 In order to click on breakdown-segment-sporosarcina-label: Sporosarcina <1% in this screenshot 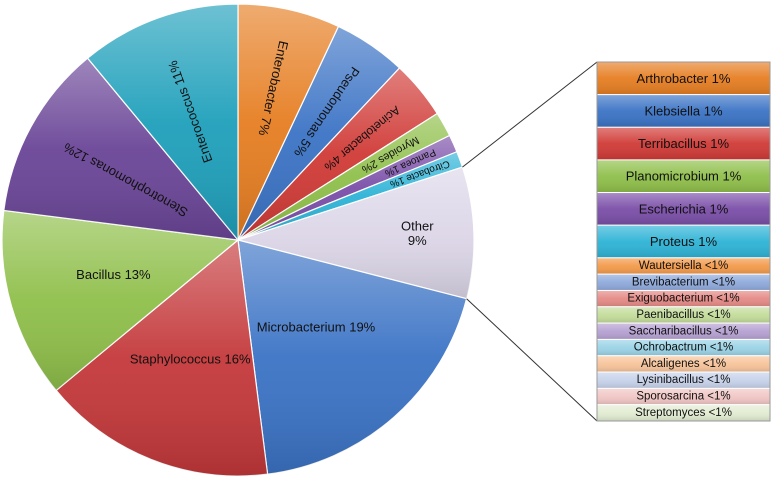, I will do `click(683, 397)`.